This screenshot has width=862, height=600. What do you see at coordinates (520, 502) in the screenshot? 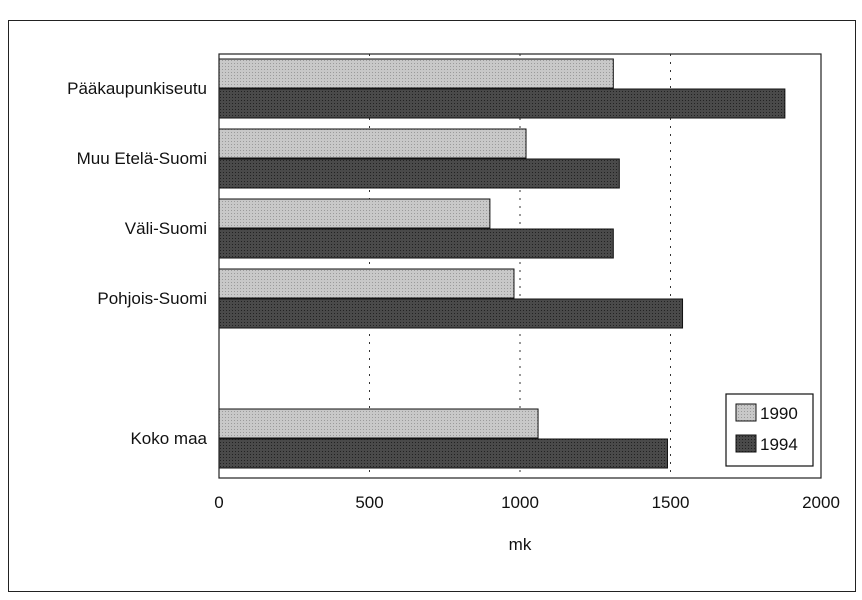
I see `x-tick-label-1000: 1000` at bounding box center [520, 502].